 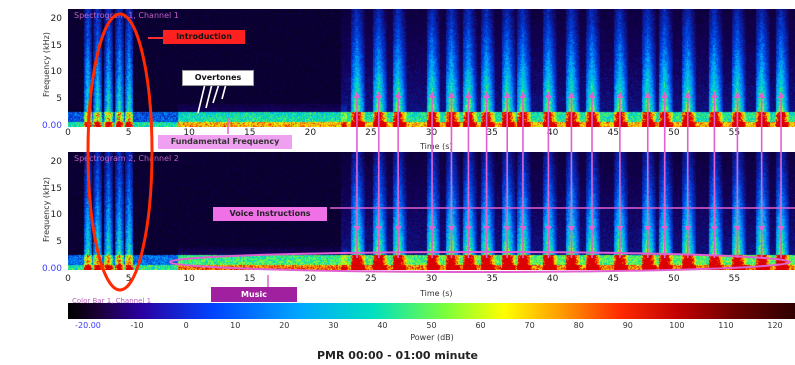 I want to click on figure-caption: PMR 00:00 - 01:00 minute, so click(x=397, y=355).